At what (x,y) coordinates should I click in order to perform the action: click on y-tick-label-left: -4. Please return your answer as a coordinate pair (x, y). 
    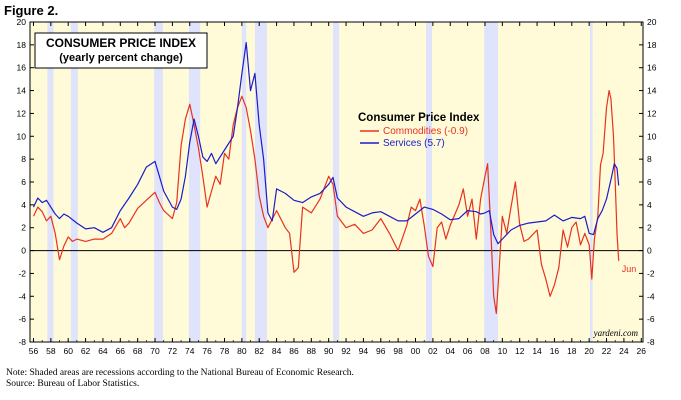
    Looking at the image, I should click on (22, 296).